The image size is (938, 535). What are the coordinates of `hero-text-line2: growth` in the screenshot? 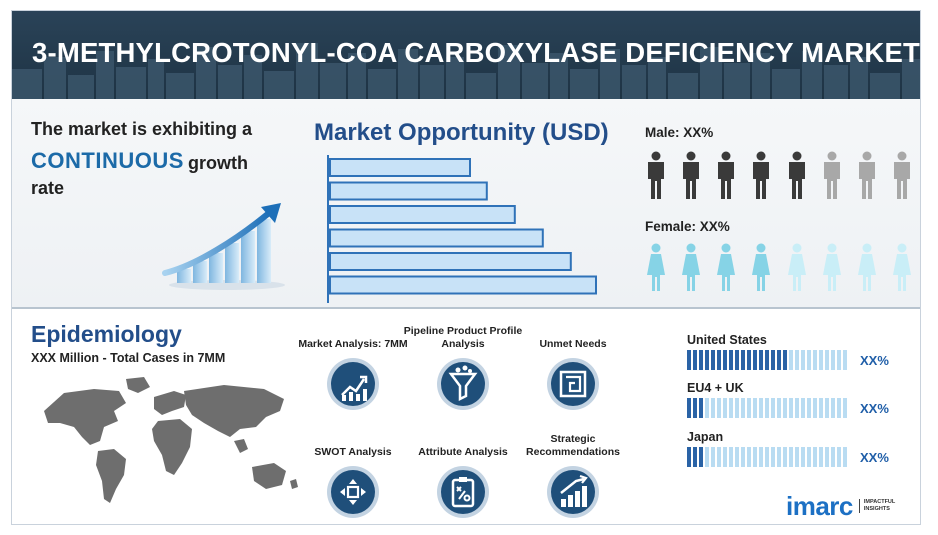 It's located at (218, 163).